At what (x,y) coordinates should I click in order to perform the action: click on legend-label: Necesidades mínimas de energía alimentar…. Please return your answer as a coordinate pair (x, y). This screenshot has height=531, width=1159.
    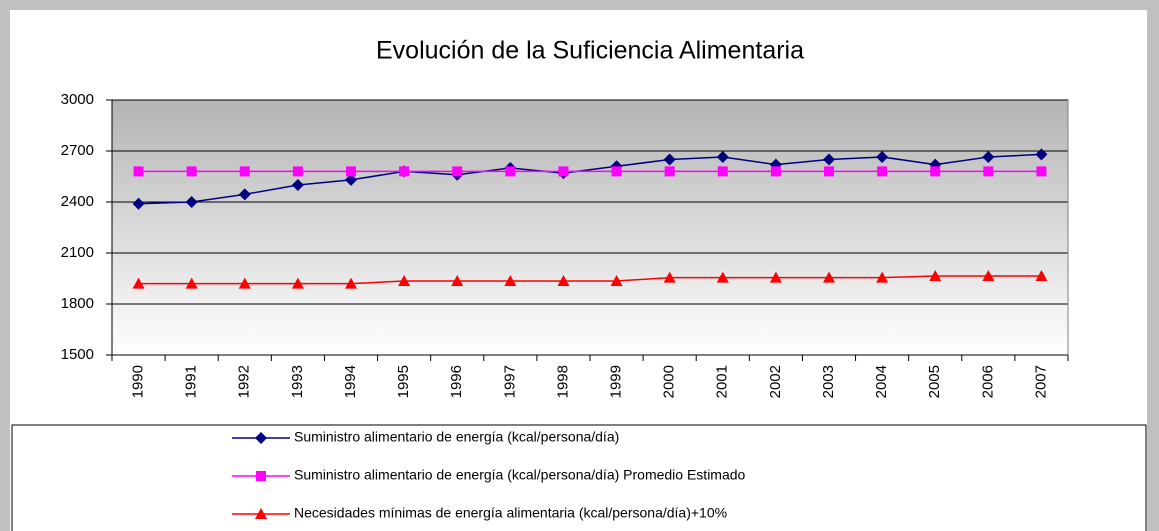
    Looking at the image, I should click on (510, 513).